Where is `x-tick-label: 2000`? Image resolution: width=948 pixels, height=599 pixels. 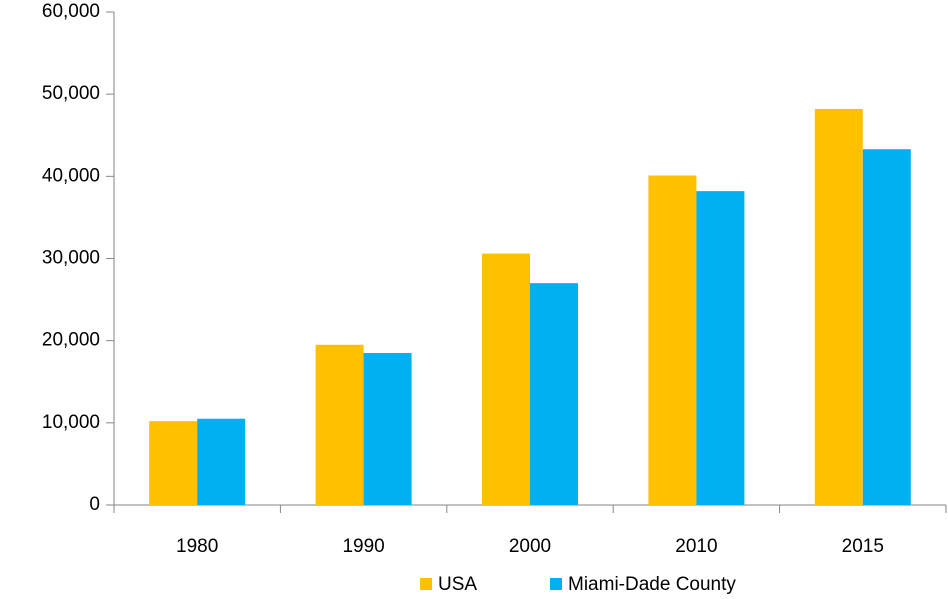
x-tick-label: 2000 is located at coordinates (530, 546).